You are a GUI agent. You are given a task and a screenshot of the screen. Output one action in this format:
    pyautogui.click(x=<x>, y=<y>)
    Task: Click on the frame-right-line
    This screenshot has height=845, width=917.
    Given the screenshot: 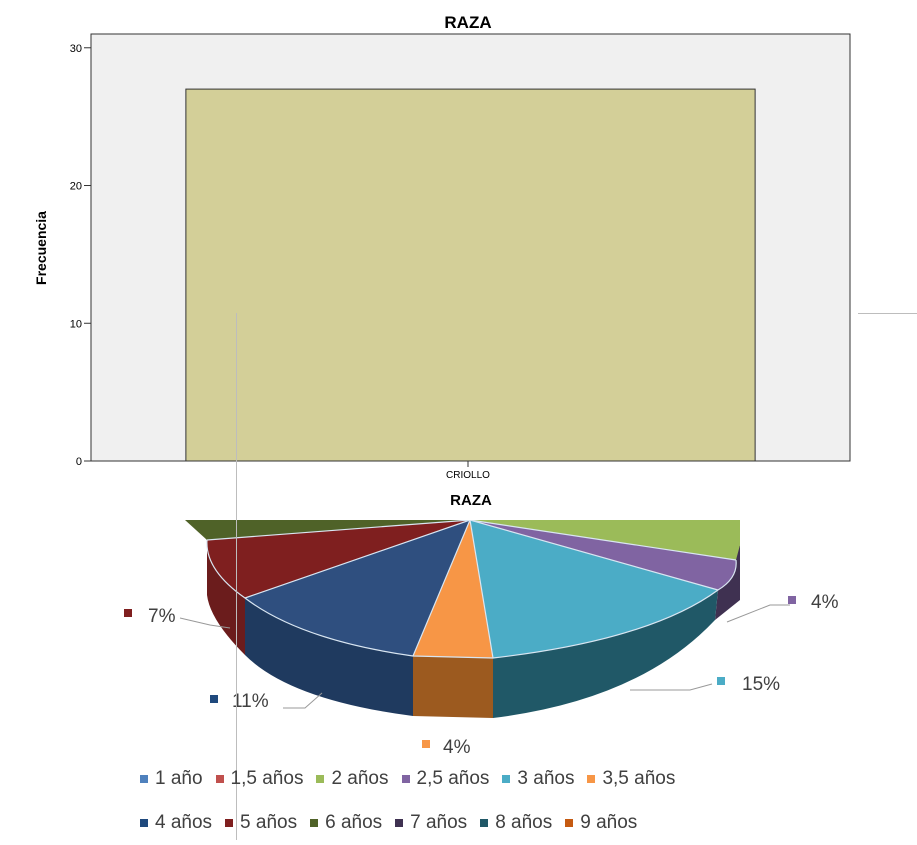 What is the action you would take?
    pyautogui.click(x=887, y=313)
    